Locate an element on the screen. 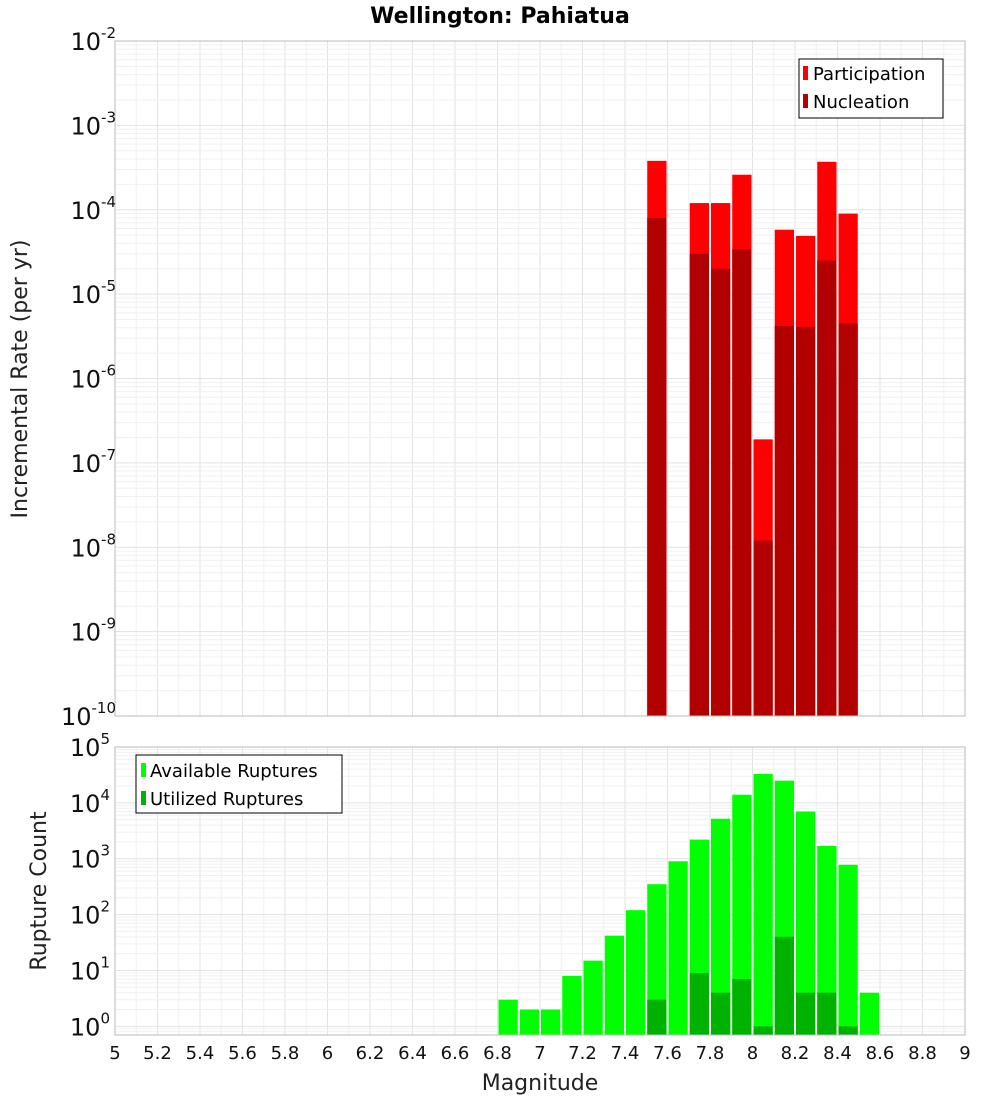  legend-swatch-participation is located at coordinates (805, 73).